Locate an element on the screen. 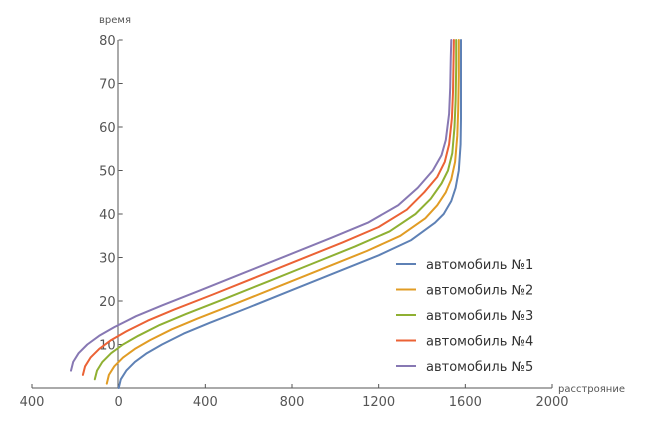 This screenshot has width=660, height=427. x-axis-title: расстрояние is located at coordinates (591, 389).